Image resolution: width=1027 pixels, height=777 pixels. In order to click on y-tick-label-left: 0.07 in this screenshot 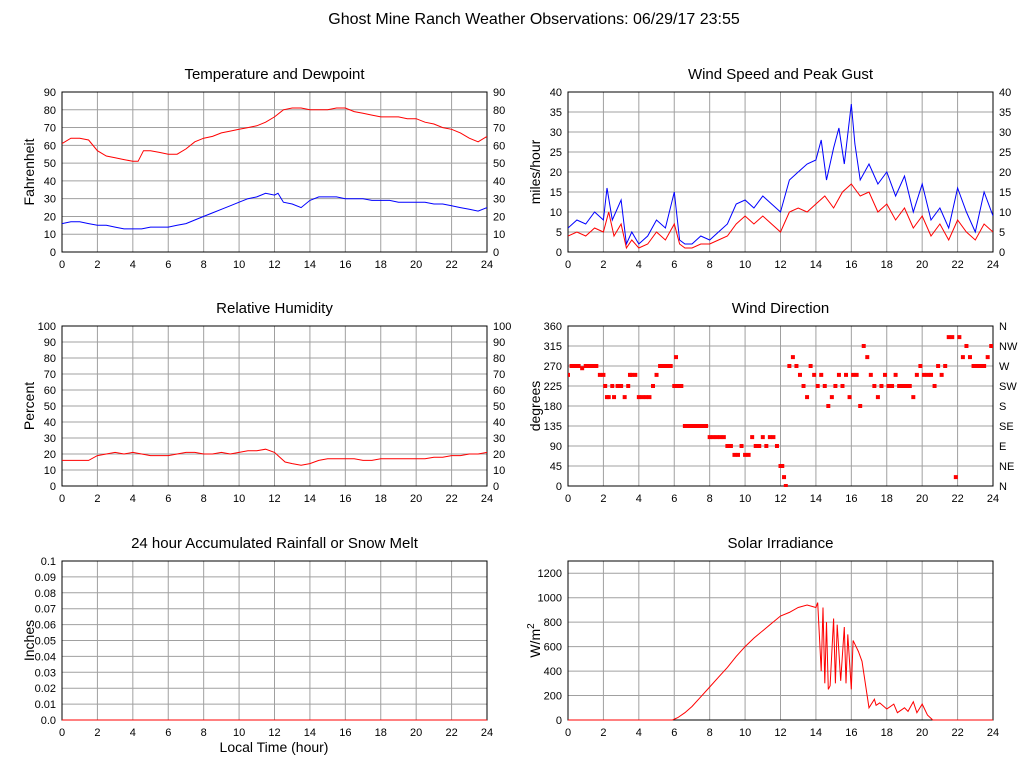, I will do `click(45, 610)`.